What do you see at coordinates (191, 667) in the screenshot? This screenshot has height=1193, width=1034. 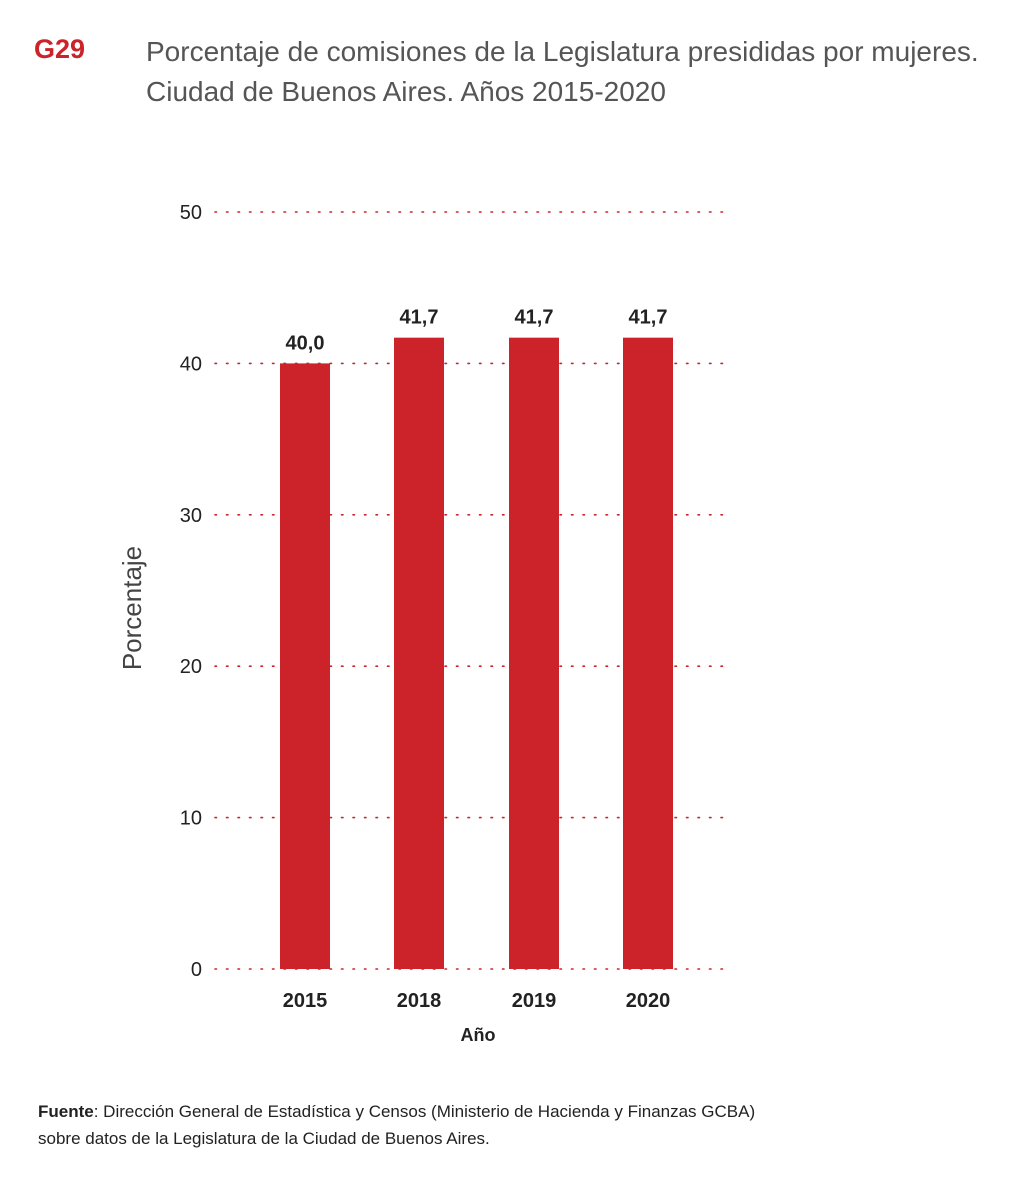 I see `y-tick-label: 20` at bounding box center [191, 667].